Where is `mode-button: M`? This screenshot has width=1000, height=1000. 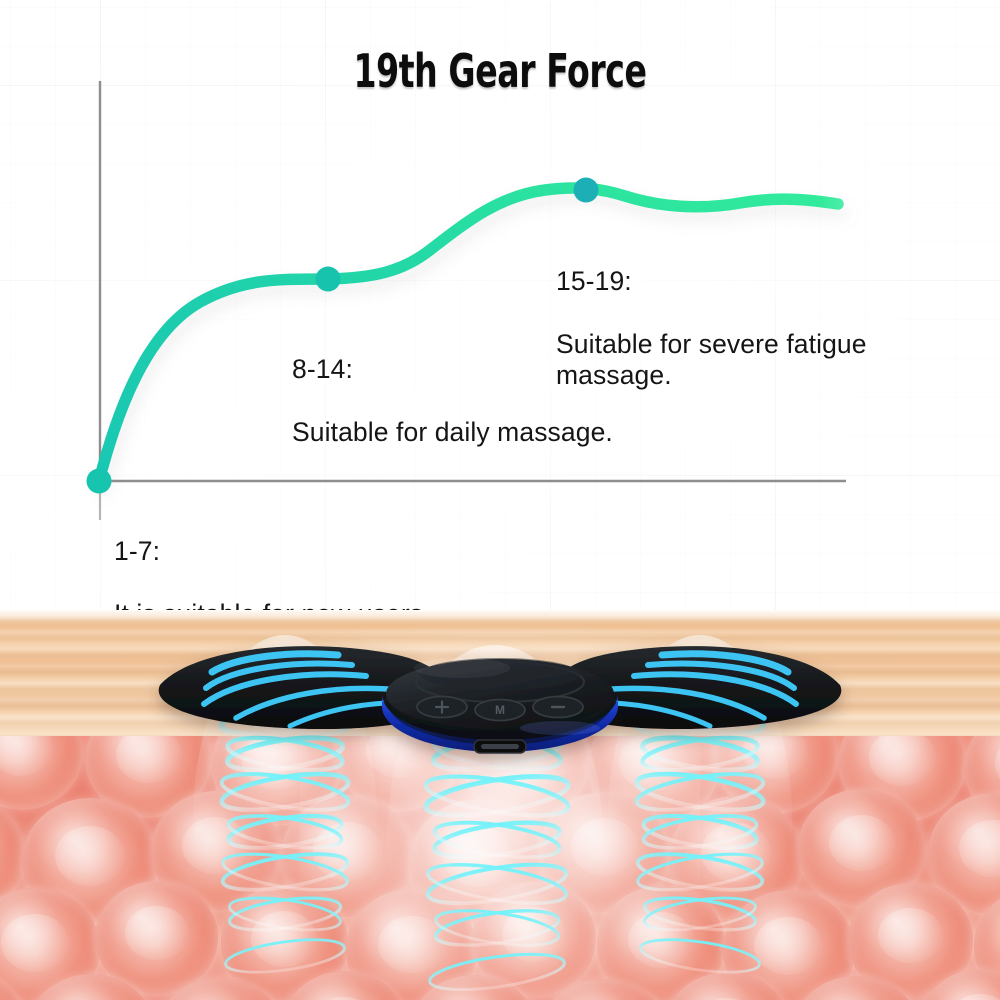 mode-button: M is located at coordinates (500, 710).